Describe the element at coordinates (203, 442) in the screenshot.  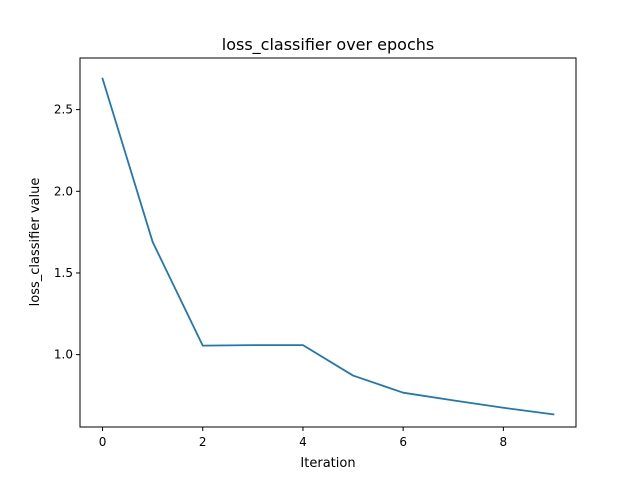
I see `x-tick-label: 2` at that location.